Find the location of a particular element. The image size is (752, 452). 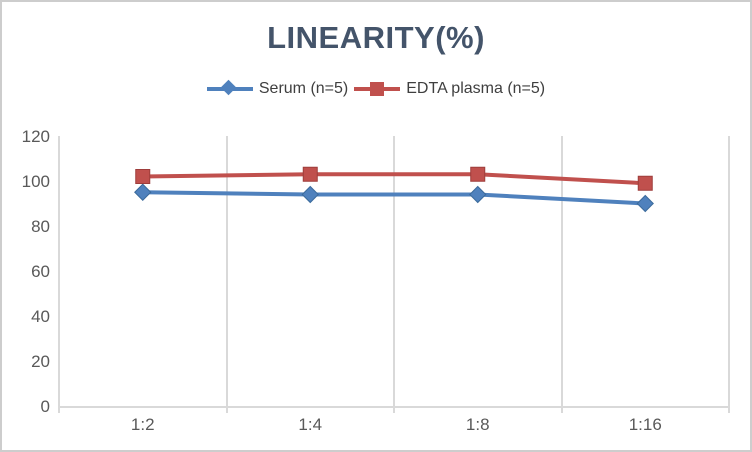

x-axis-tick-label: 1:8 is located at coordinates (477, 424).